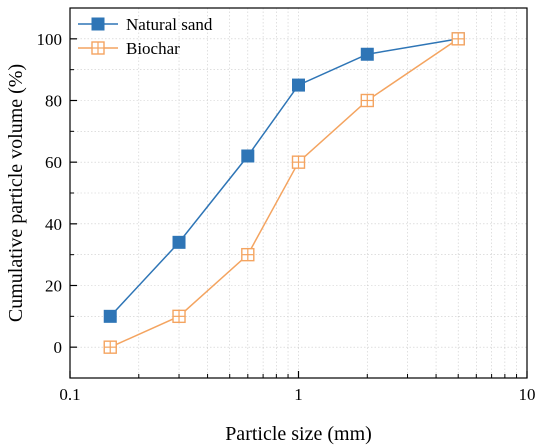 The height and width of the screenshot is (448, 550). I want to click on y-tick-label: 100, so click(50, 39).